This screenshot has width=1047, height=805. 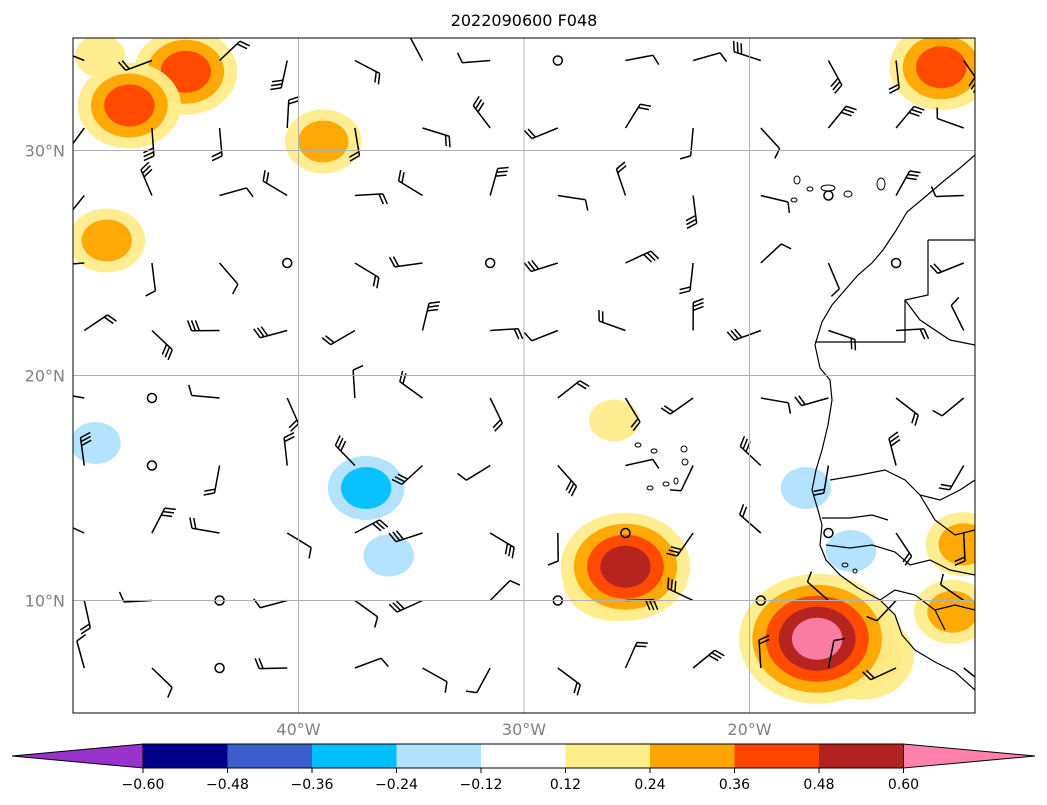 I want to click on colorbar-tick-label: 0.60, so click(x=903, y=785).